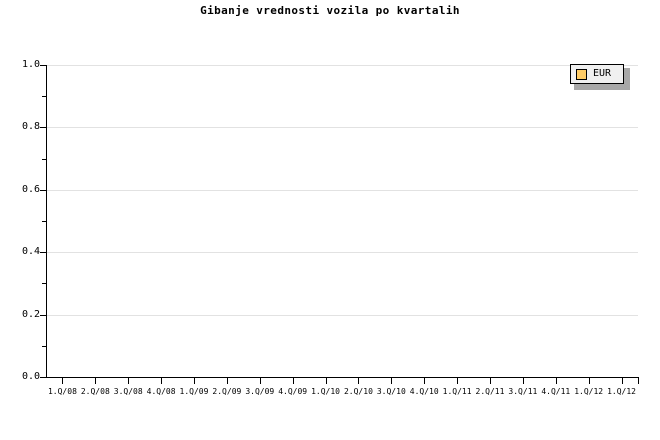 The width and height of the screenshot is (660, 440). What do you see at coordinates (260, 391) in the screenshot?
I see `x-axis-label: 3.Q/09` at bounding box center [260, 391].